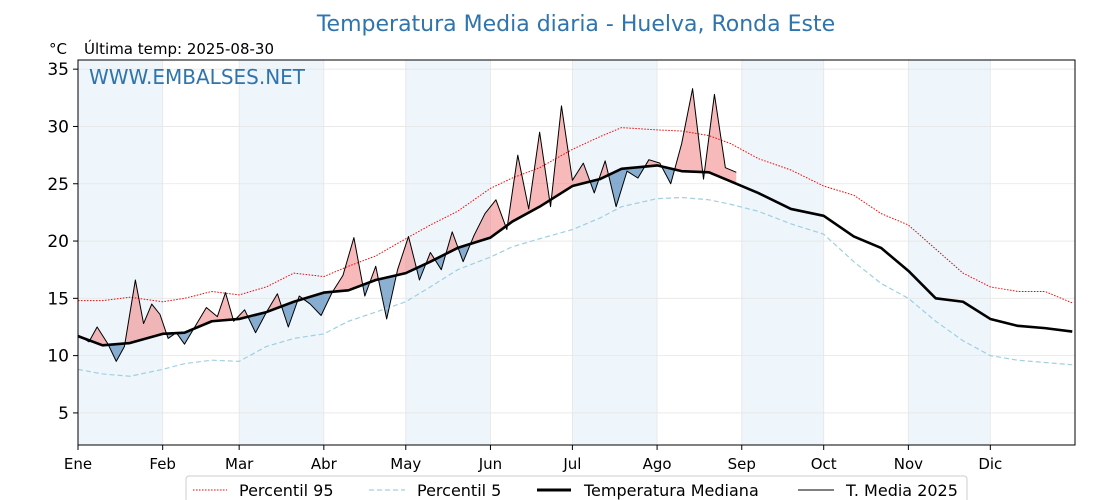  Describe the element at coordinates (58, 127) in the screenshot. I see `y-tick-label: 30` at that location.